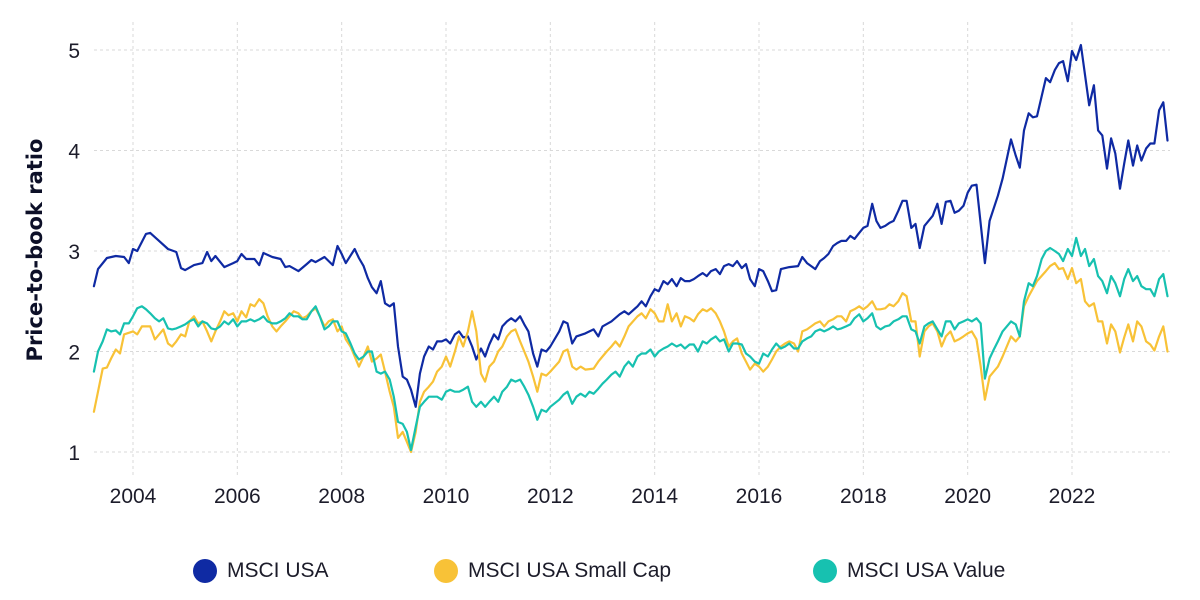 The height and width of the screenshot is (600, 1200). What do you see at coordinates (550, 496) in the screenshot?
I see `x-tick-label: 2012` at bounding box center [550, 496].